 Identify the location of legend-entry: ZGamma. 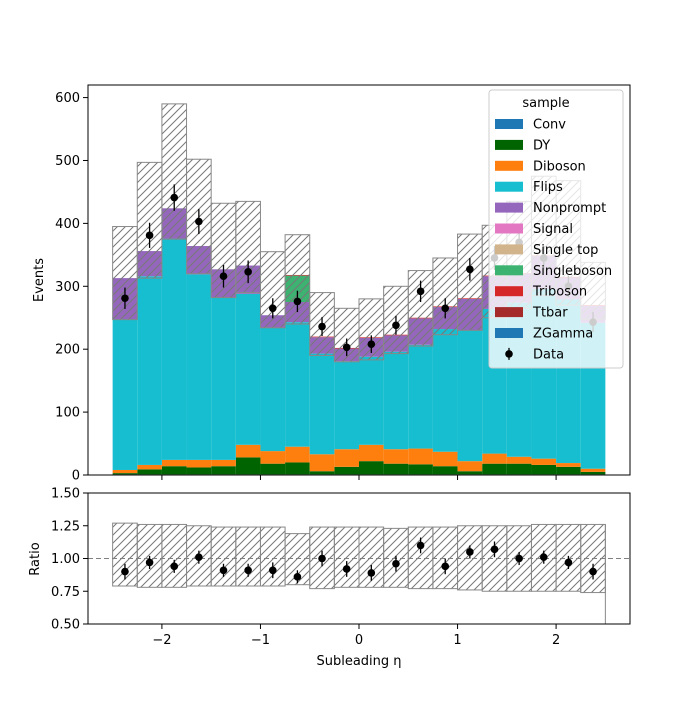
(544, 334).